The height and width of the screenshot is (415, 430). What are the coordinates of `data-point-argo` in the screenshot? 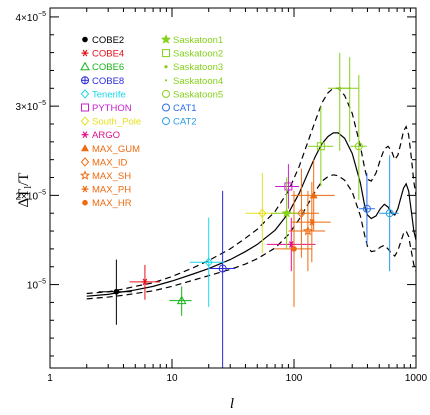 It's located at (291, 244).